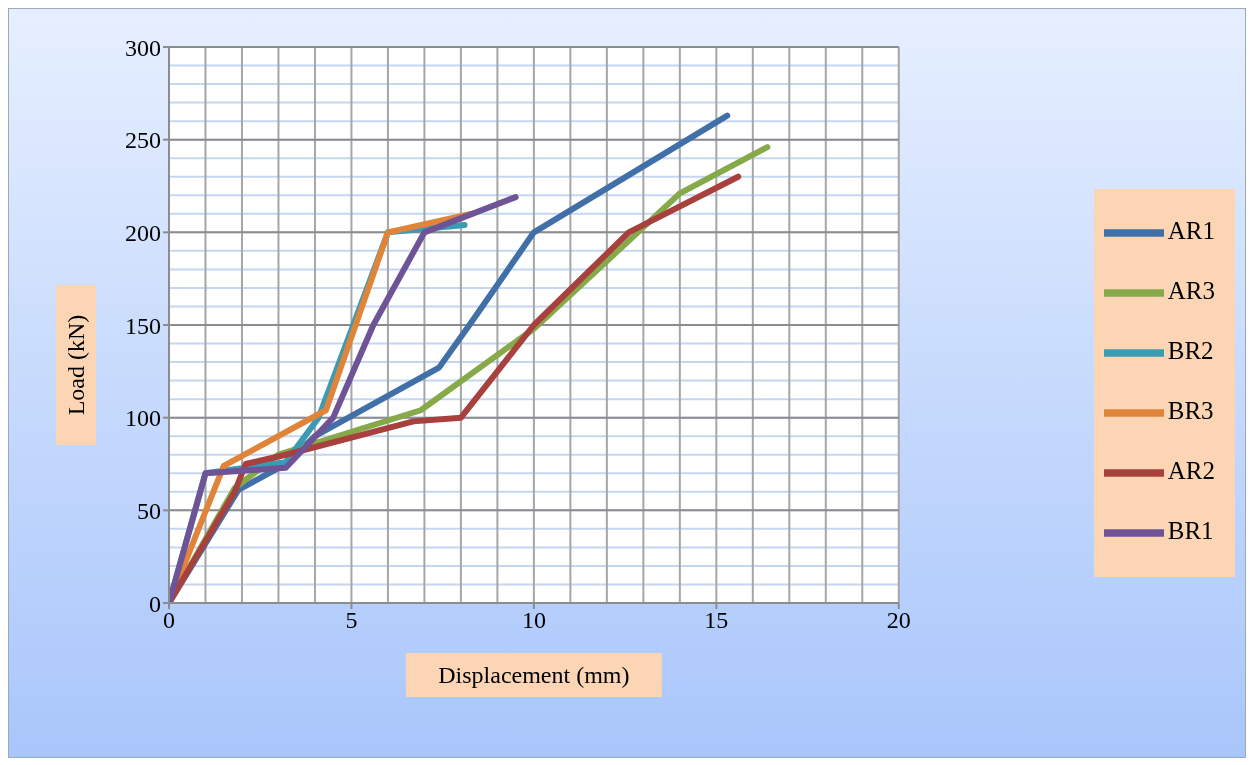  I want to click on x-tick-label: 10, so click(533, 620).